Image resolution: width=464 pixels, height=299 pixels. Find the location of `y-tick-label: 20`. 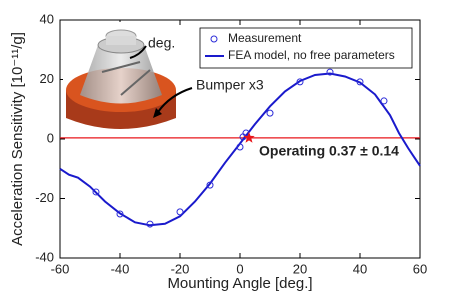

y-tick-label: 20 is located at coordinates (47, 78).